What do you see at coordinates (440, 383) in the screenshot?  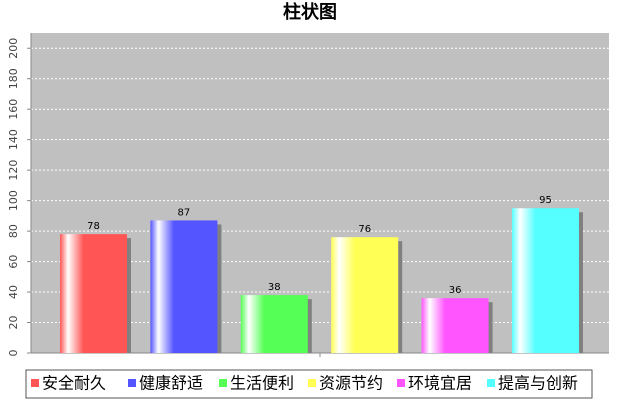 I see `legend-label: 环境宜居` at bounding box center [440, 383].